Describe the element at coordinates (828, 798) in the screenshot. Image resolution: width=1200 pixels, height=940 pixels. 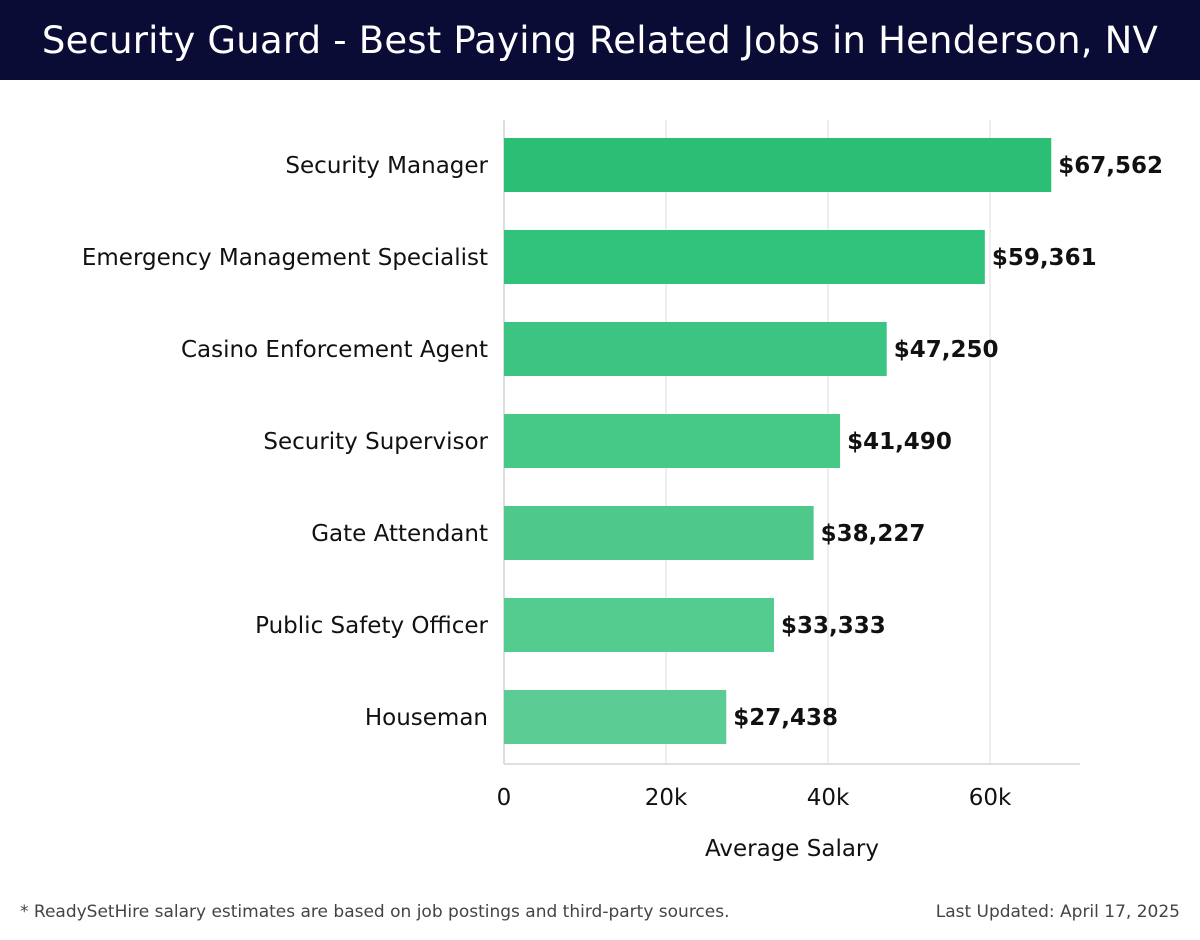
I see `x-tick-label-2: 40k` at that location.